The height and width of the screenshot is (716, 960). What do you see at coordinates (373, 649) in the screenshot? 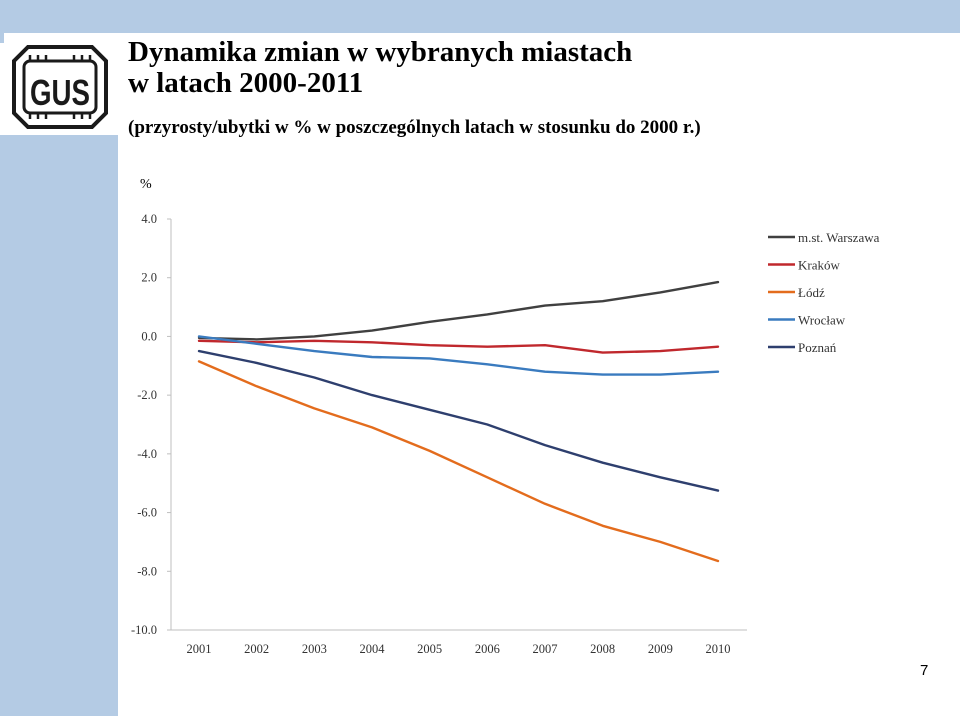
I see `x-tick-label: 2004` at bounding box center [373, 649].